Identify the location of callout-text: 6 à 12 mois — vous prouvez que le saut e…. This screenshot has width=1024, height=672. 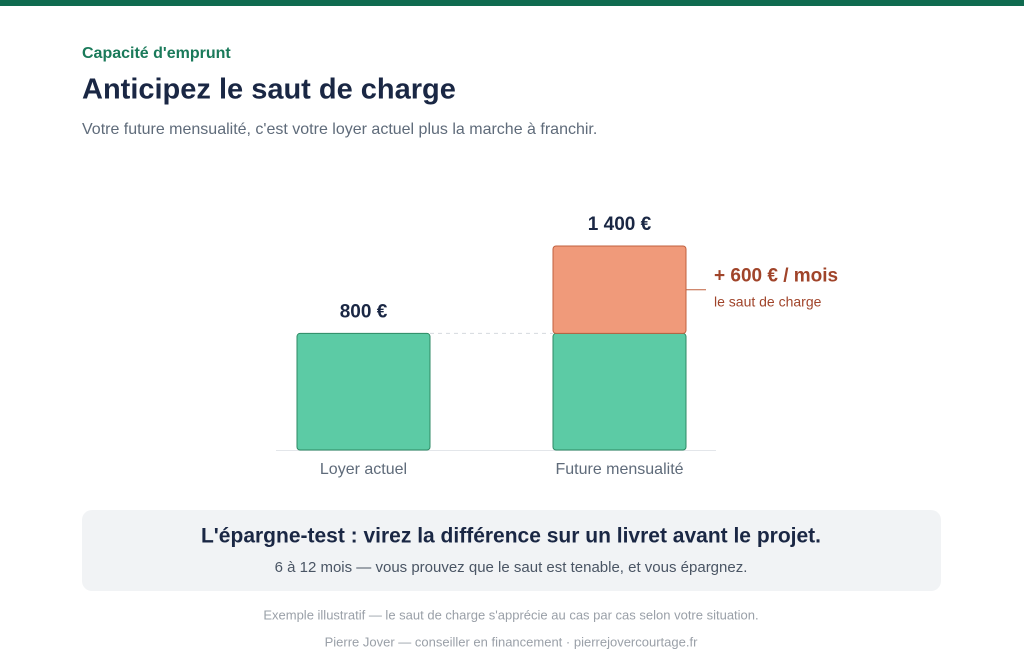
(511, 567).